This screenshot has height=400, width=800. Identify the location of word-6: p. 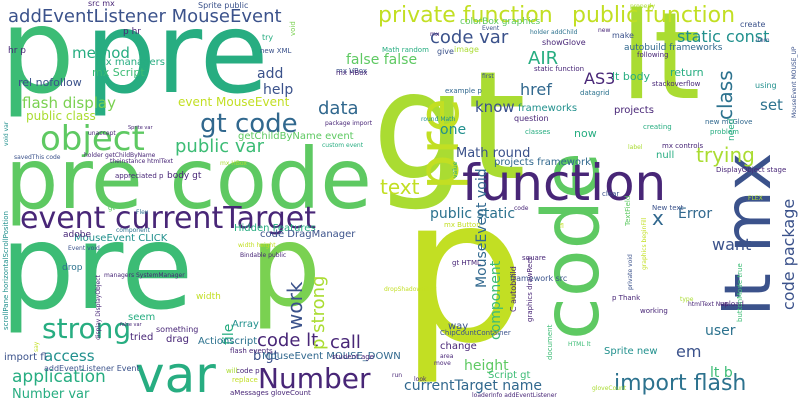
(463, 271).